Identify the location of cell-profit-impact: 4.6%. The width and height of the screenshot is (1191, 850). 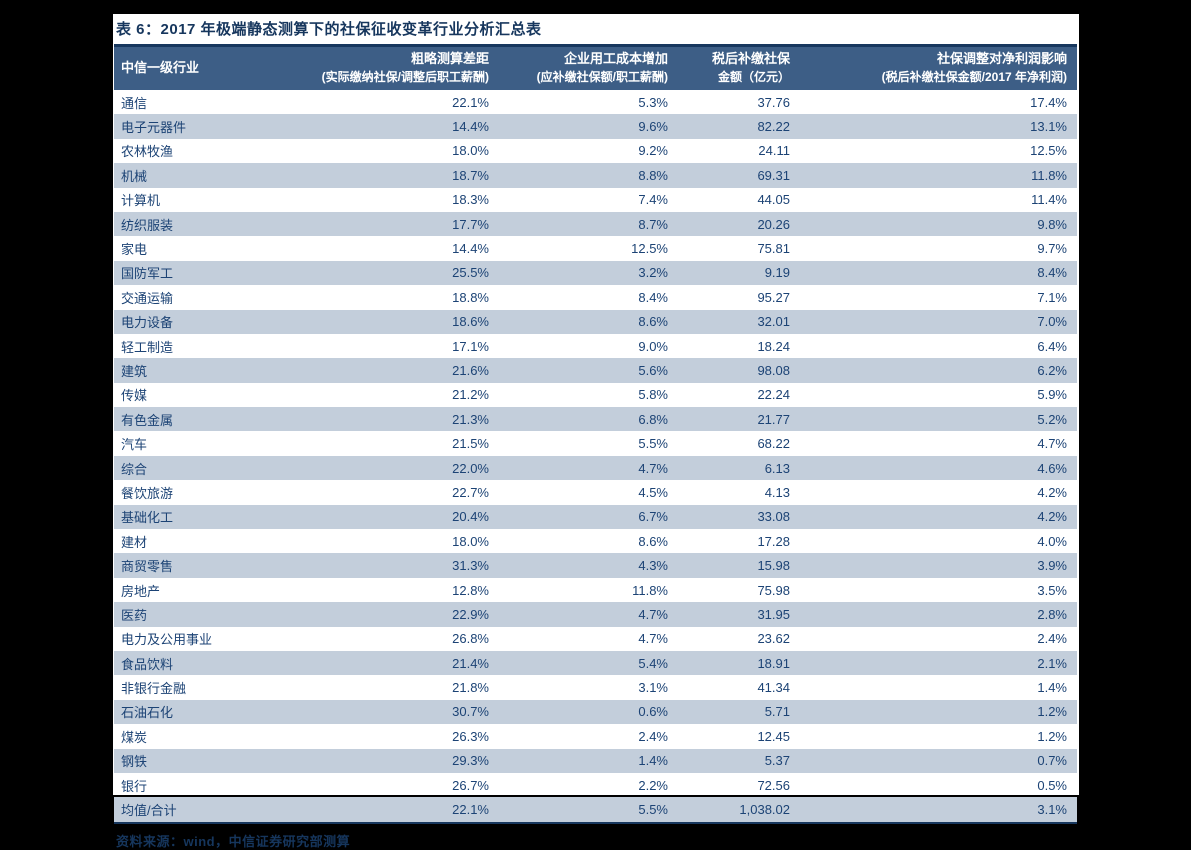
(1052, 468).